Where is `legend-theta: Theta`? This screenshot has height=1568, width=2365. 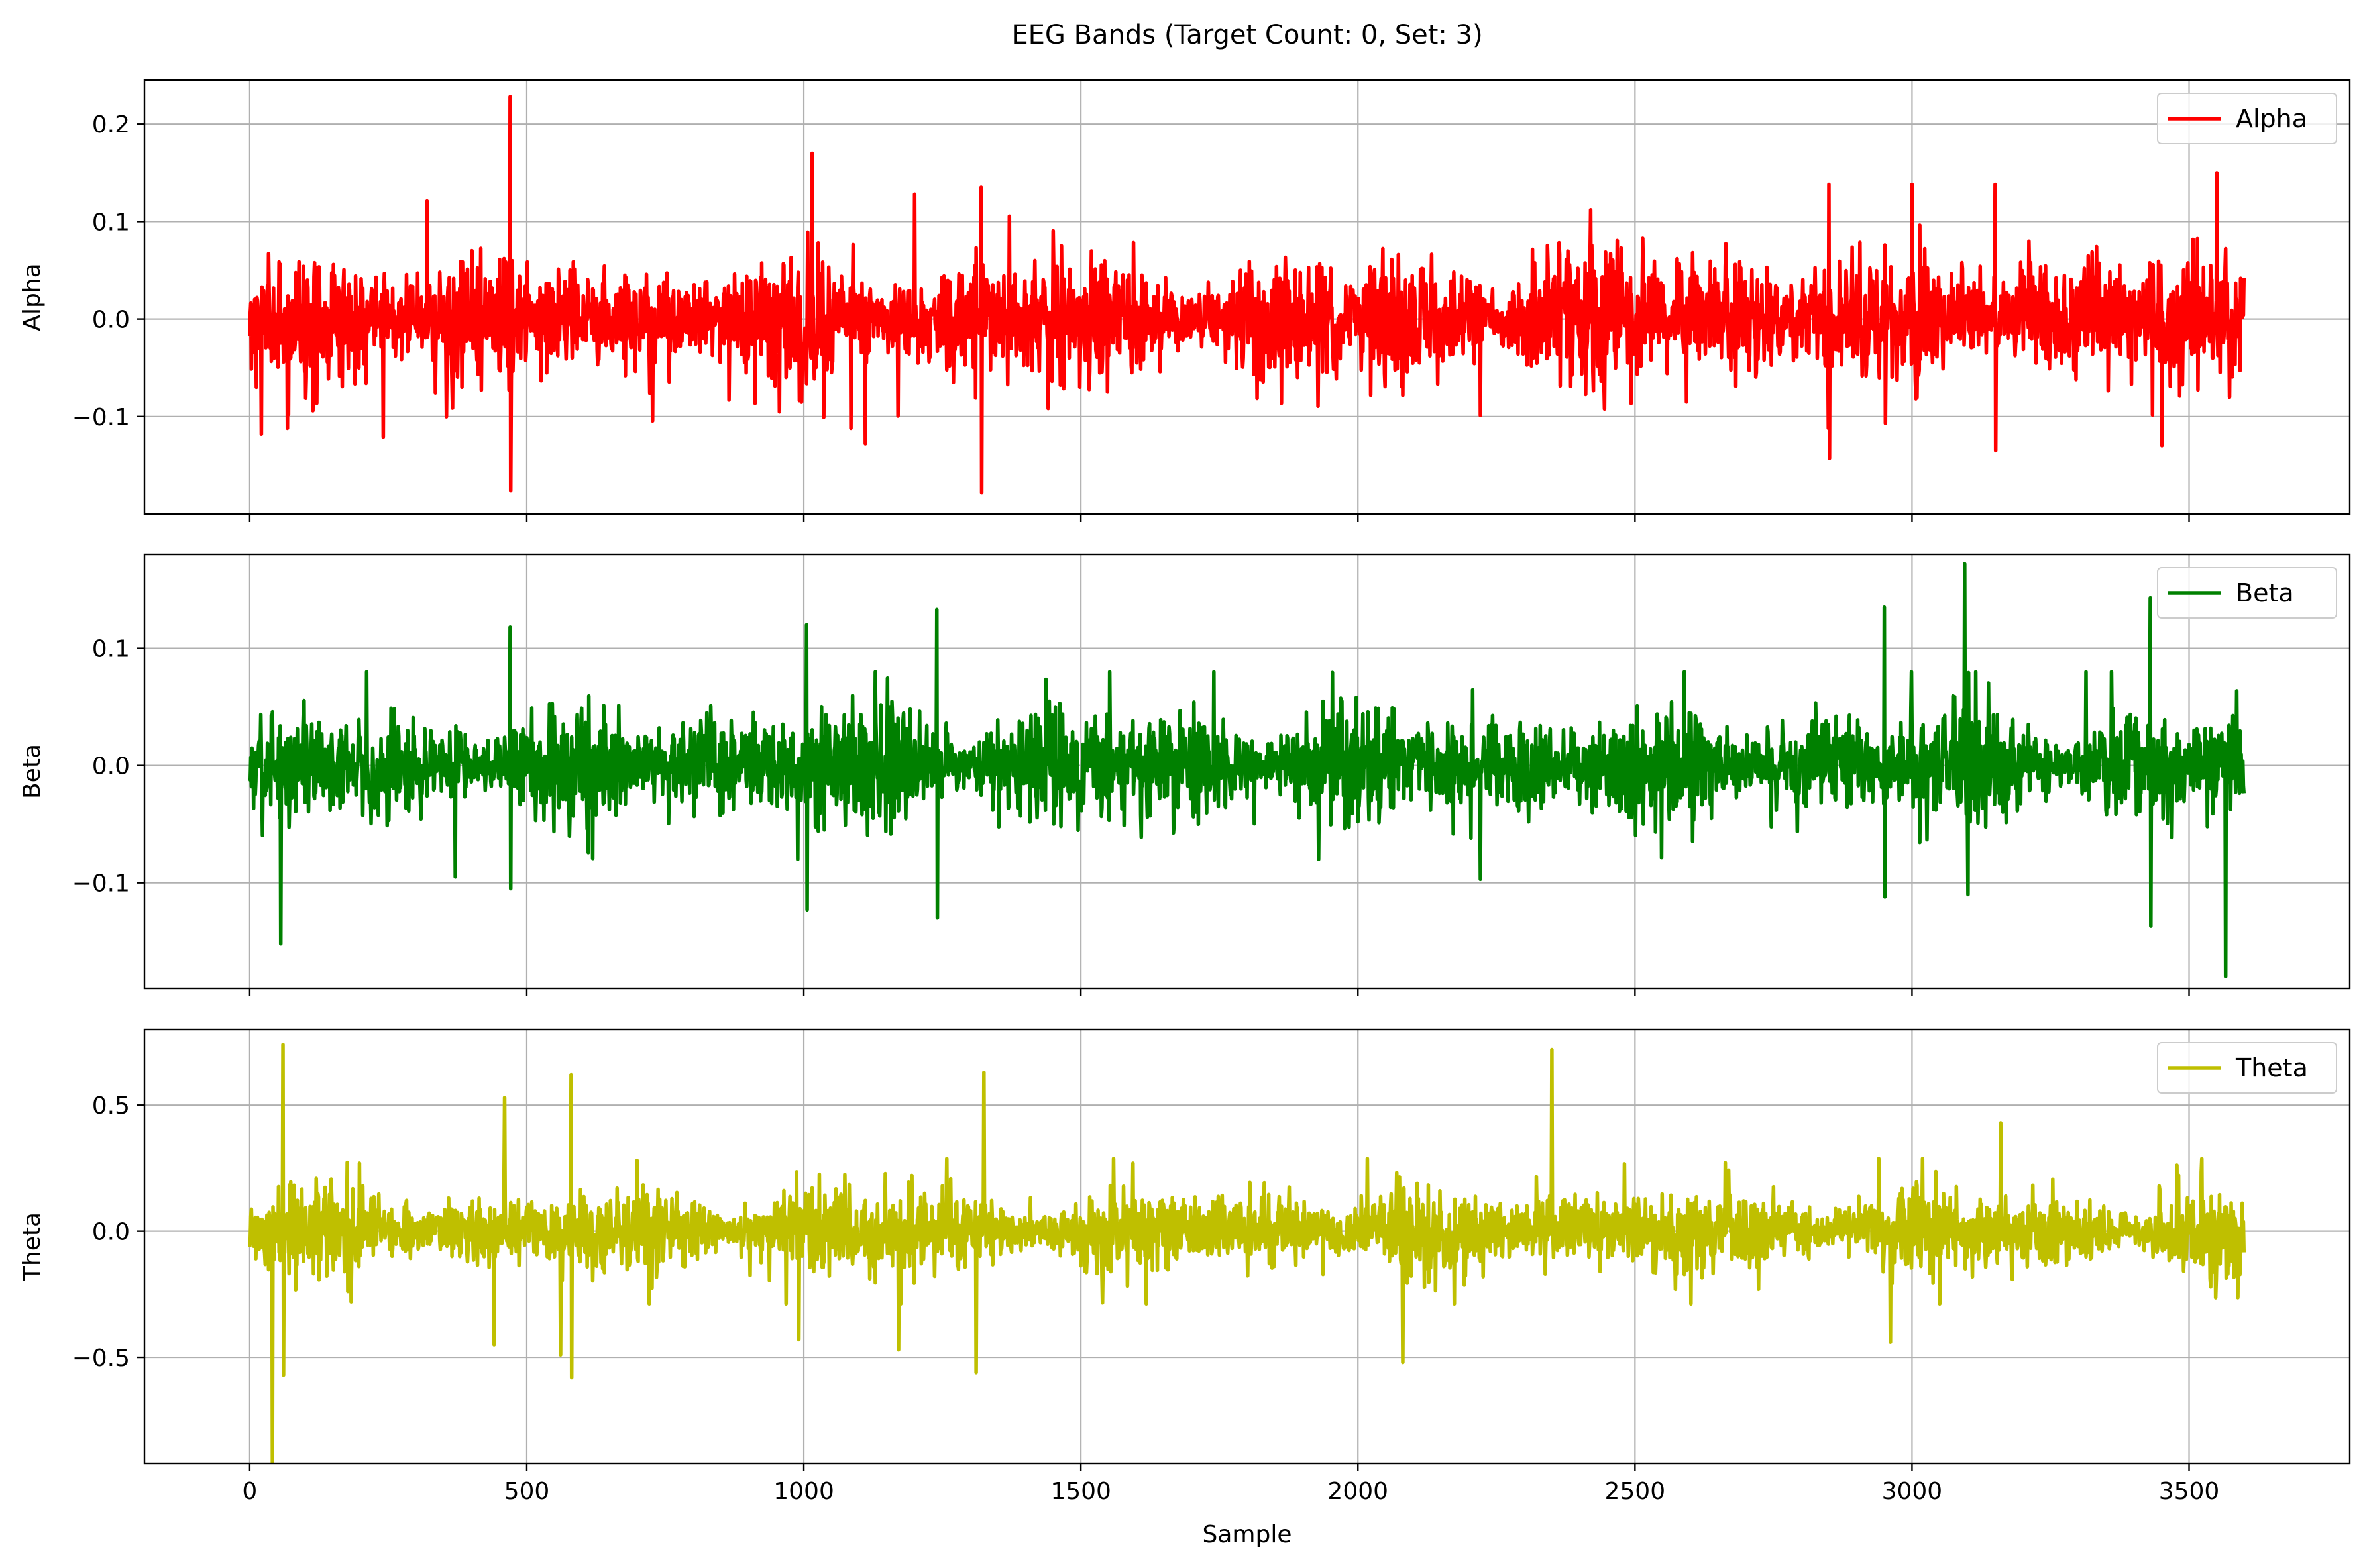
legend-theta: Theta is located at coordinates (2247, 1068).